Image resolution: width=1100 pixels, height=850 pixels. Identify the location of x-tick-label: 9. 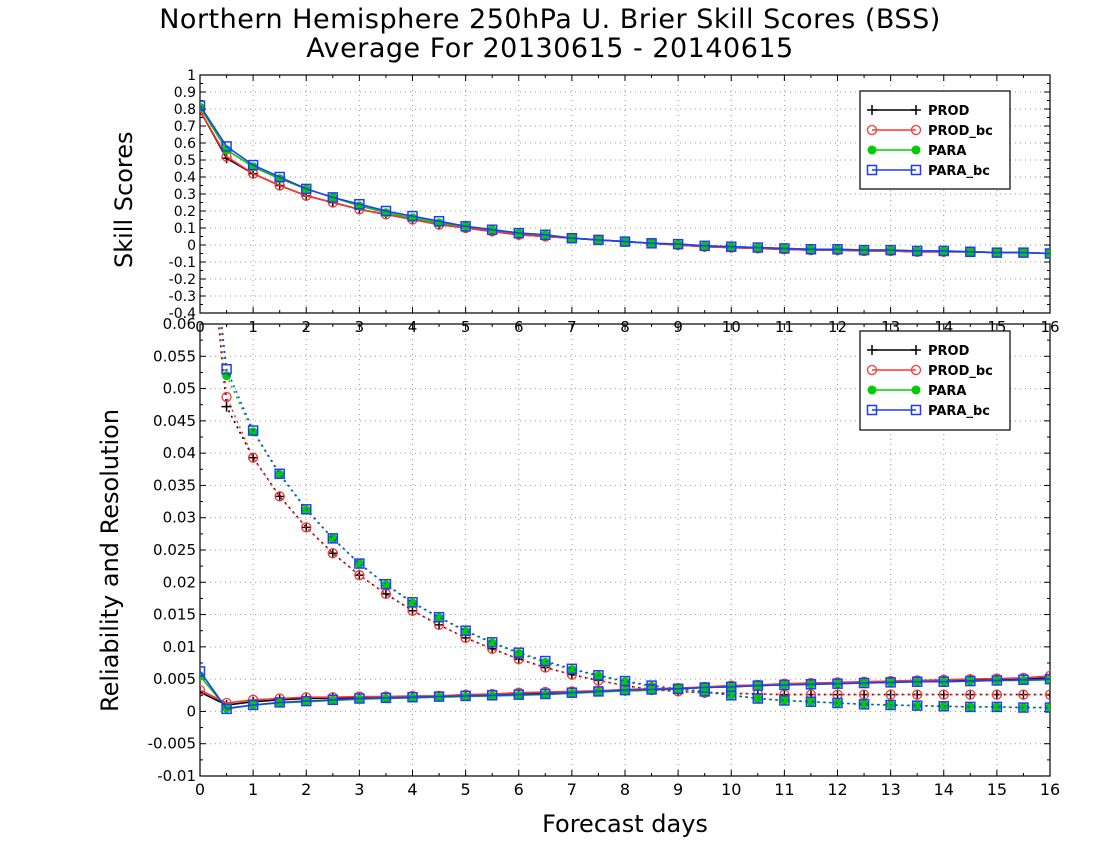
(678, 789).